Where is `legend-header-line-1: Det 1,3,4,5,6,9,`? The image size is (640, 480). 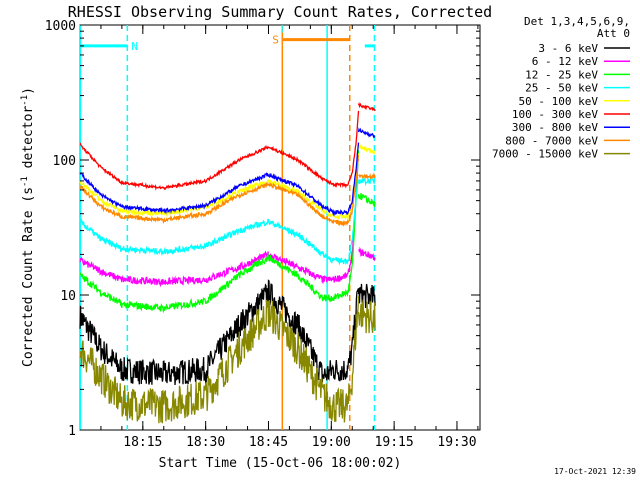
legend-header-line-1: Det 1,3,4,5,6,9, is located at coordinates (577, 21).